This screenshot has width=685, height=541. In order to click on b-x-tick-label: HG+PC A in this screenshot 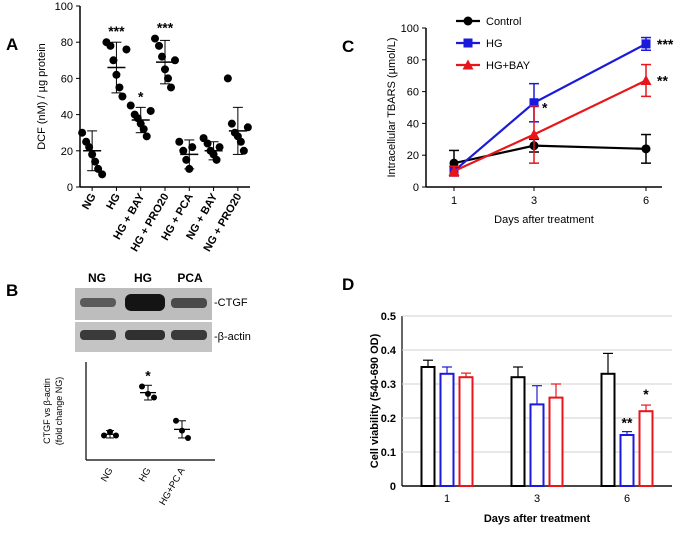, I will do `click(172, 486)`.